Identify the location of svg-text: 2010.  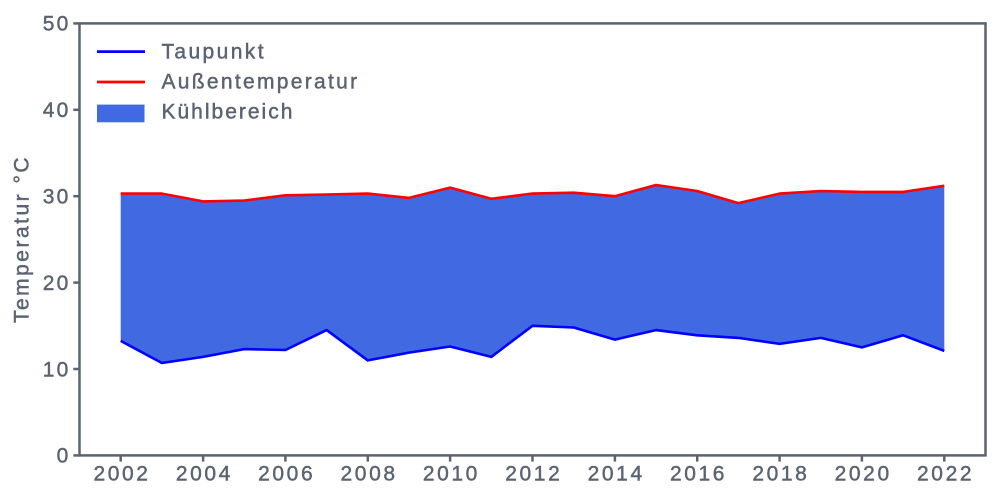
(451, 474).